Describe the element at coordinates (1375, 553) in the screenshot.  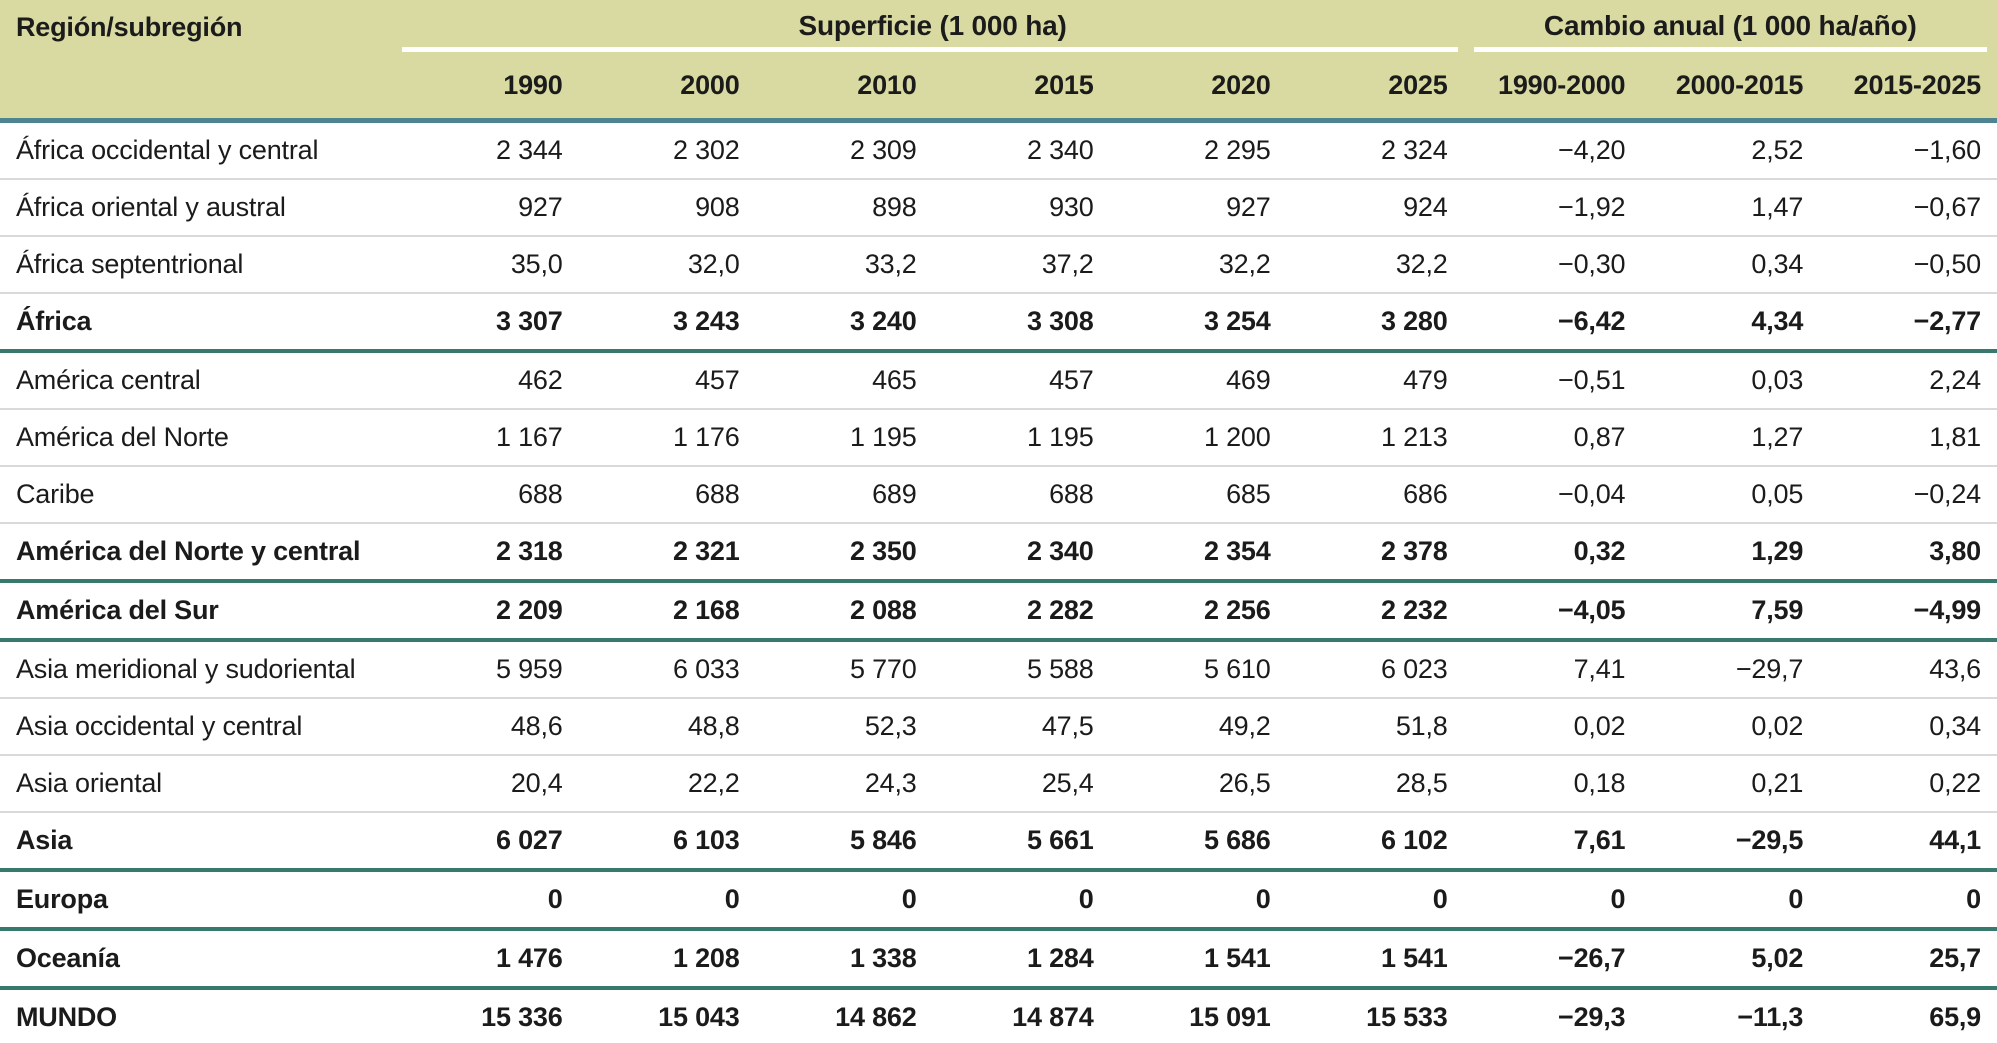
I see `value-cell: 2 378` at that location.